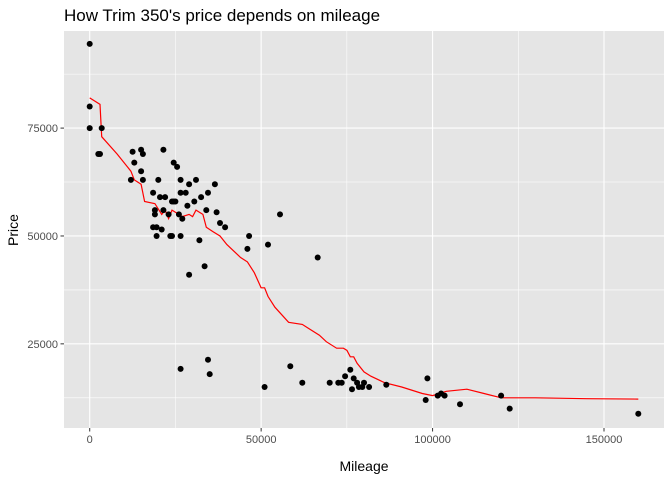 This screenshot has width=672, height=480. Describe the element at coordinates (222, 15) in the screenshot. I see `chart-title: How Trim 350's price depends on mileage` at that location.